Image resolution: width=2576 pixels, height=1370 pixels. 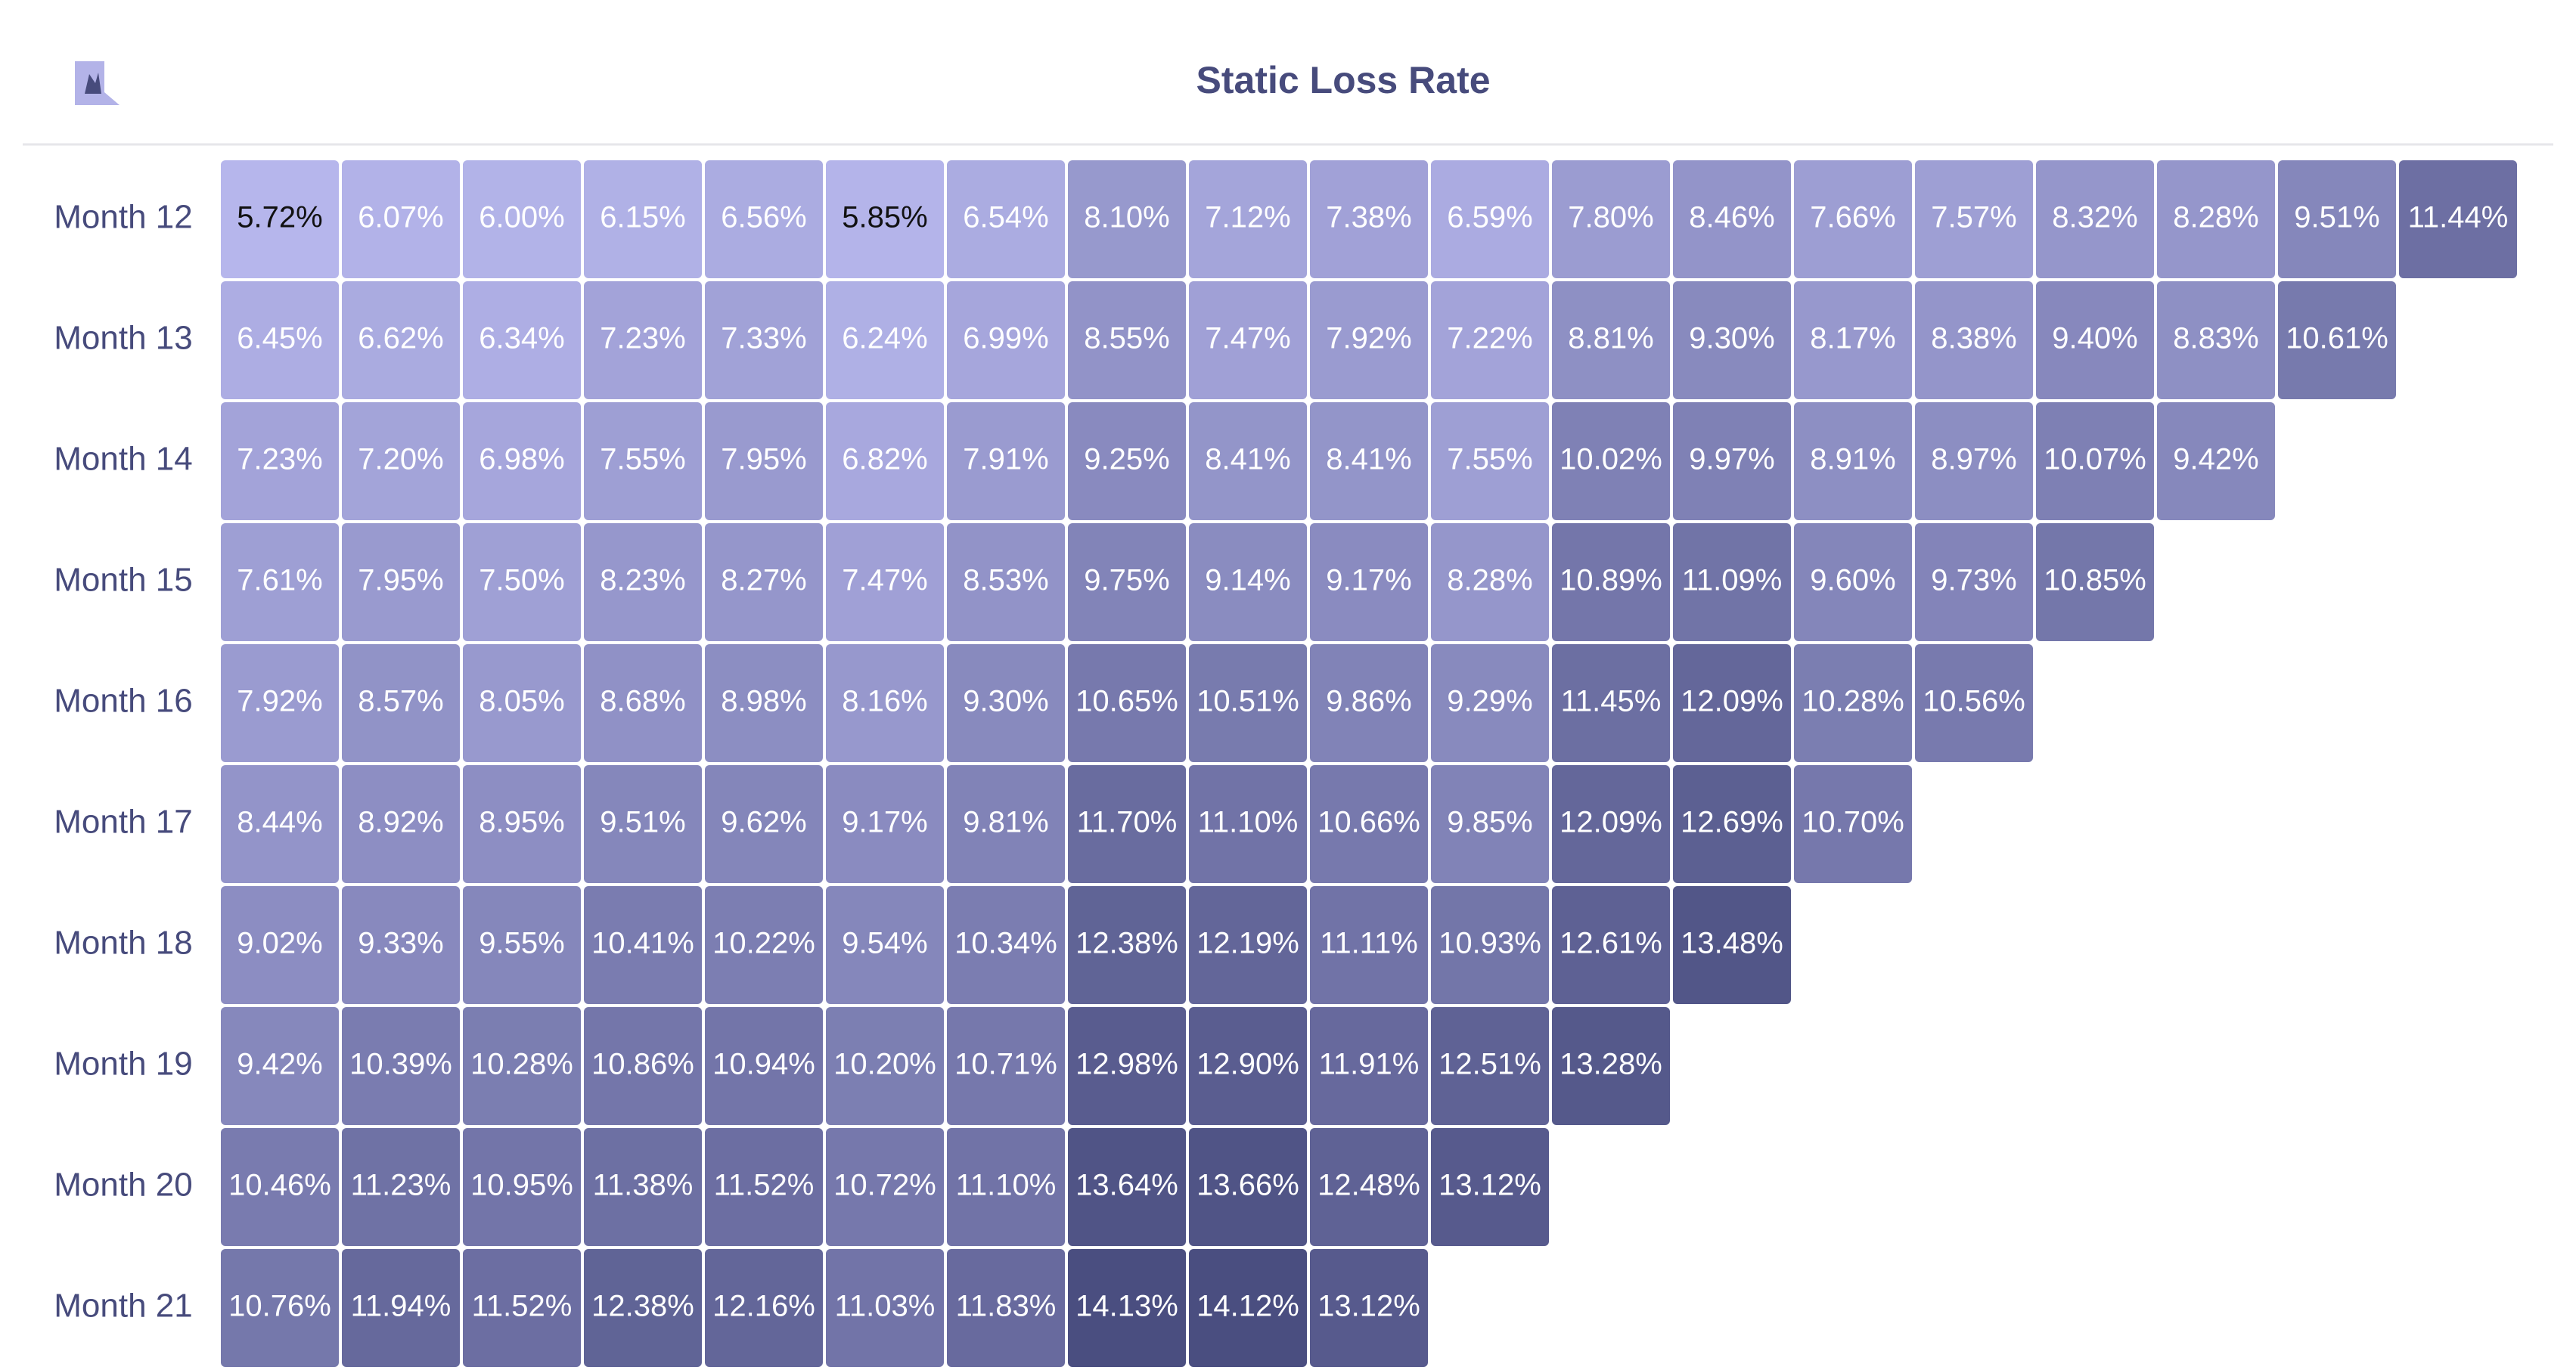 What do you see at coordinates (1489, 217) in the screenshot?
I see `cell-label: 6.59%` at bounding box center [1489, 217].